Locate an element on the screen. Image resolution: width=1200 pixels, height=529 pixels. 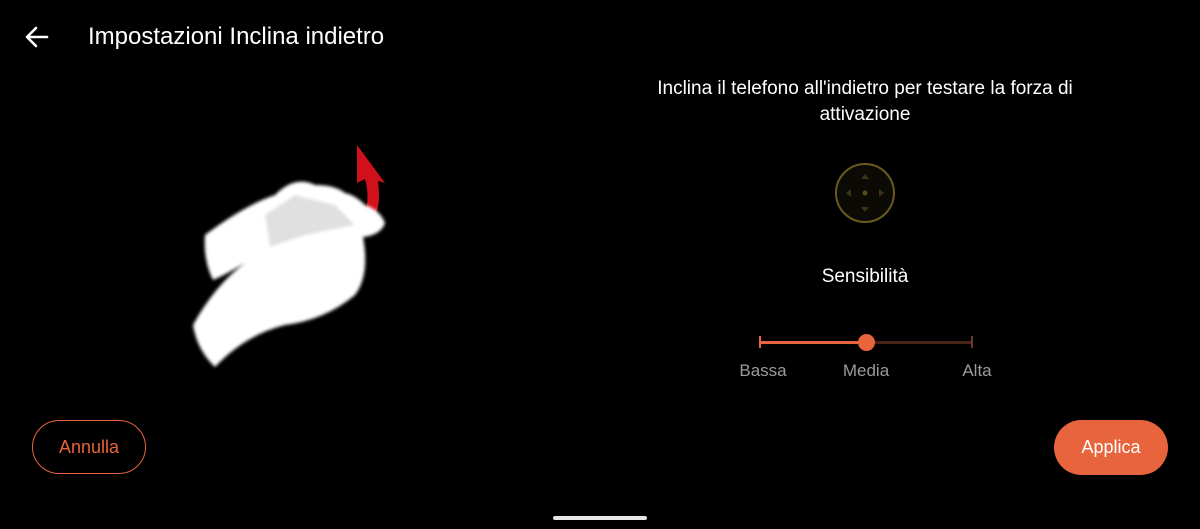
gesture-navigation-bar is located at coordinates (600, 518).